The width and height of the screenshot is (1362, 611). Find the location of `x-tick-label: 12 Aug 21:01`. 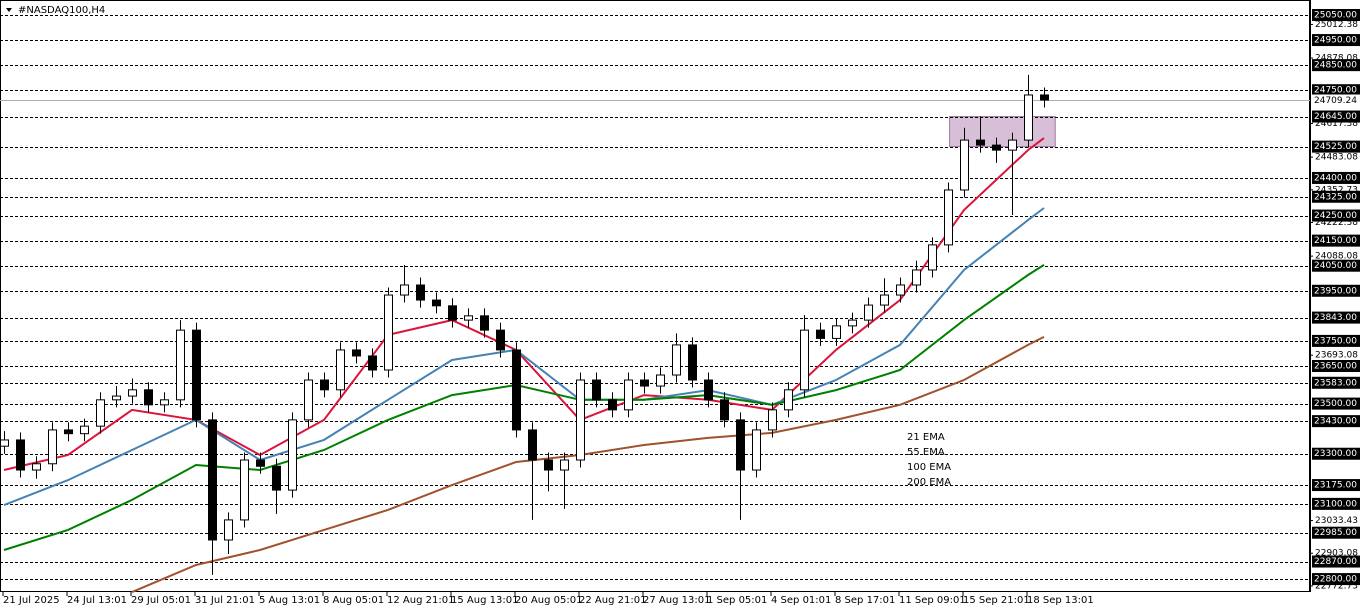

x-tick-label: 12 Aug 21:01 is located at coordinates (420, 600).